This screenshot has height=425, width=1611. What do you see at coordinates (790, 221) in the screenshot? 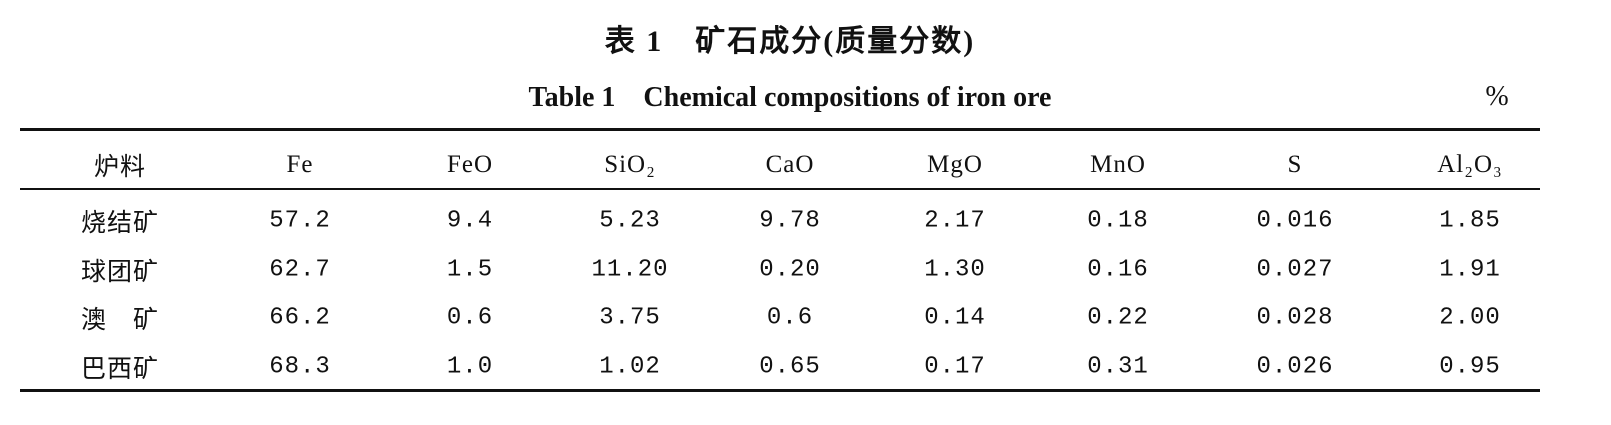
I see `cell-value: 9.78` at bounding box center [790, 221].